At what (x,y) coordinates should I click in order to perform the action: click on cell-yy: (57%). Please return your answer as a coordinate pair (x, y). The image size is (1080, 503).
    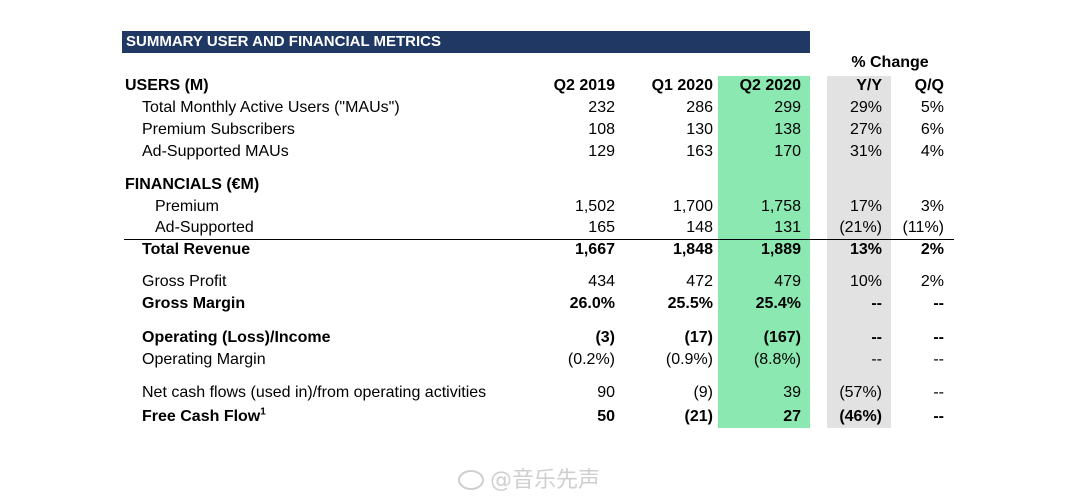
    Looking at the image, I should click on (860, 392).